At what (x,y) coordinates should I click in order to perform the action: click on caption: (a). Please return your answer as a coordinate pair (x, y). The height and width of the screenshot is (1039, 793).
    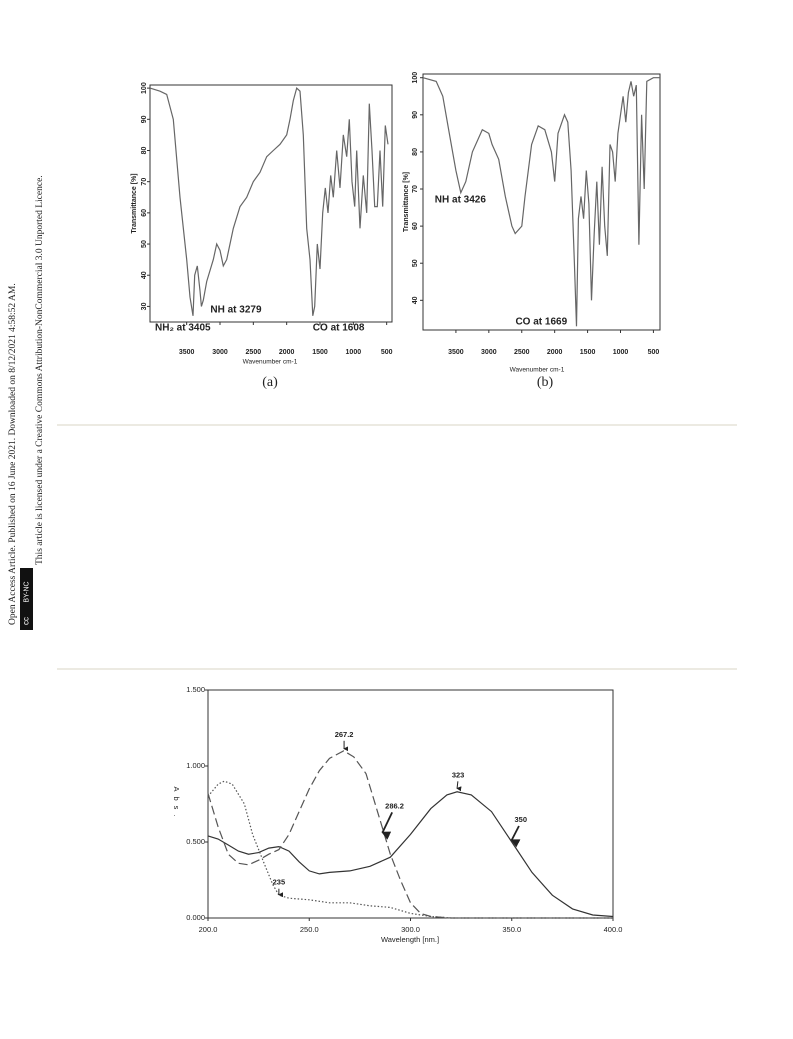
    Looking at the image, I should click on (270, 382).